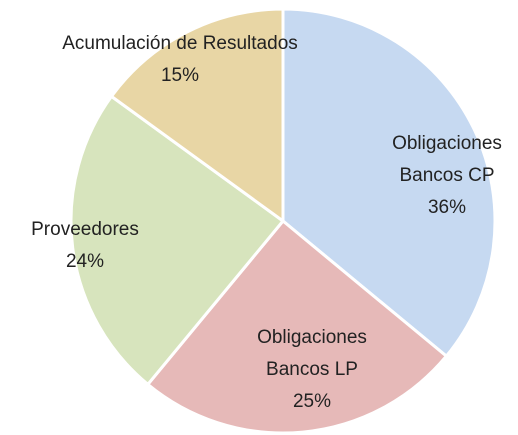  I want to click on slice-label: Proveedores 24%, so click(85, 246).